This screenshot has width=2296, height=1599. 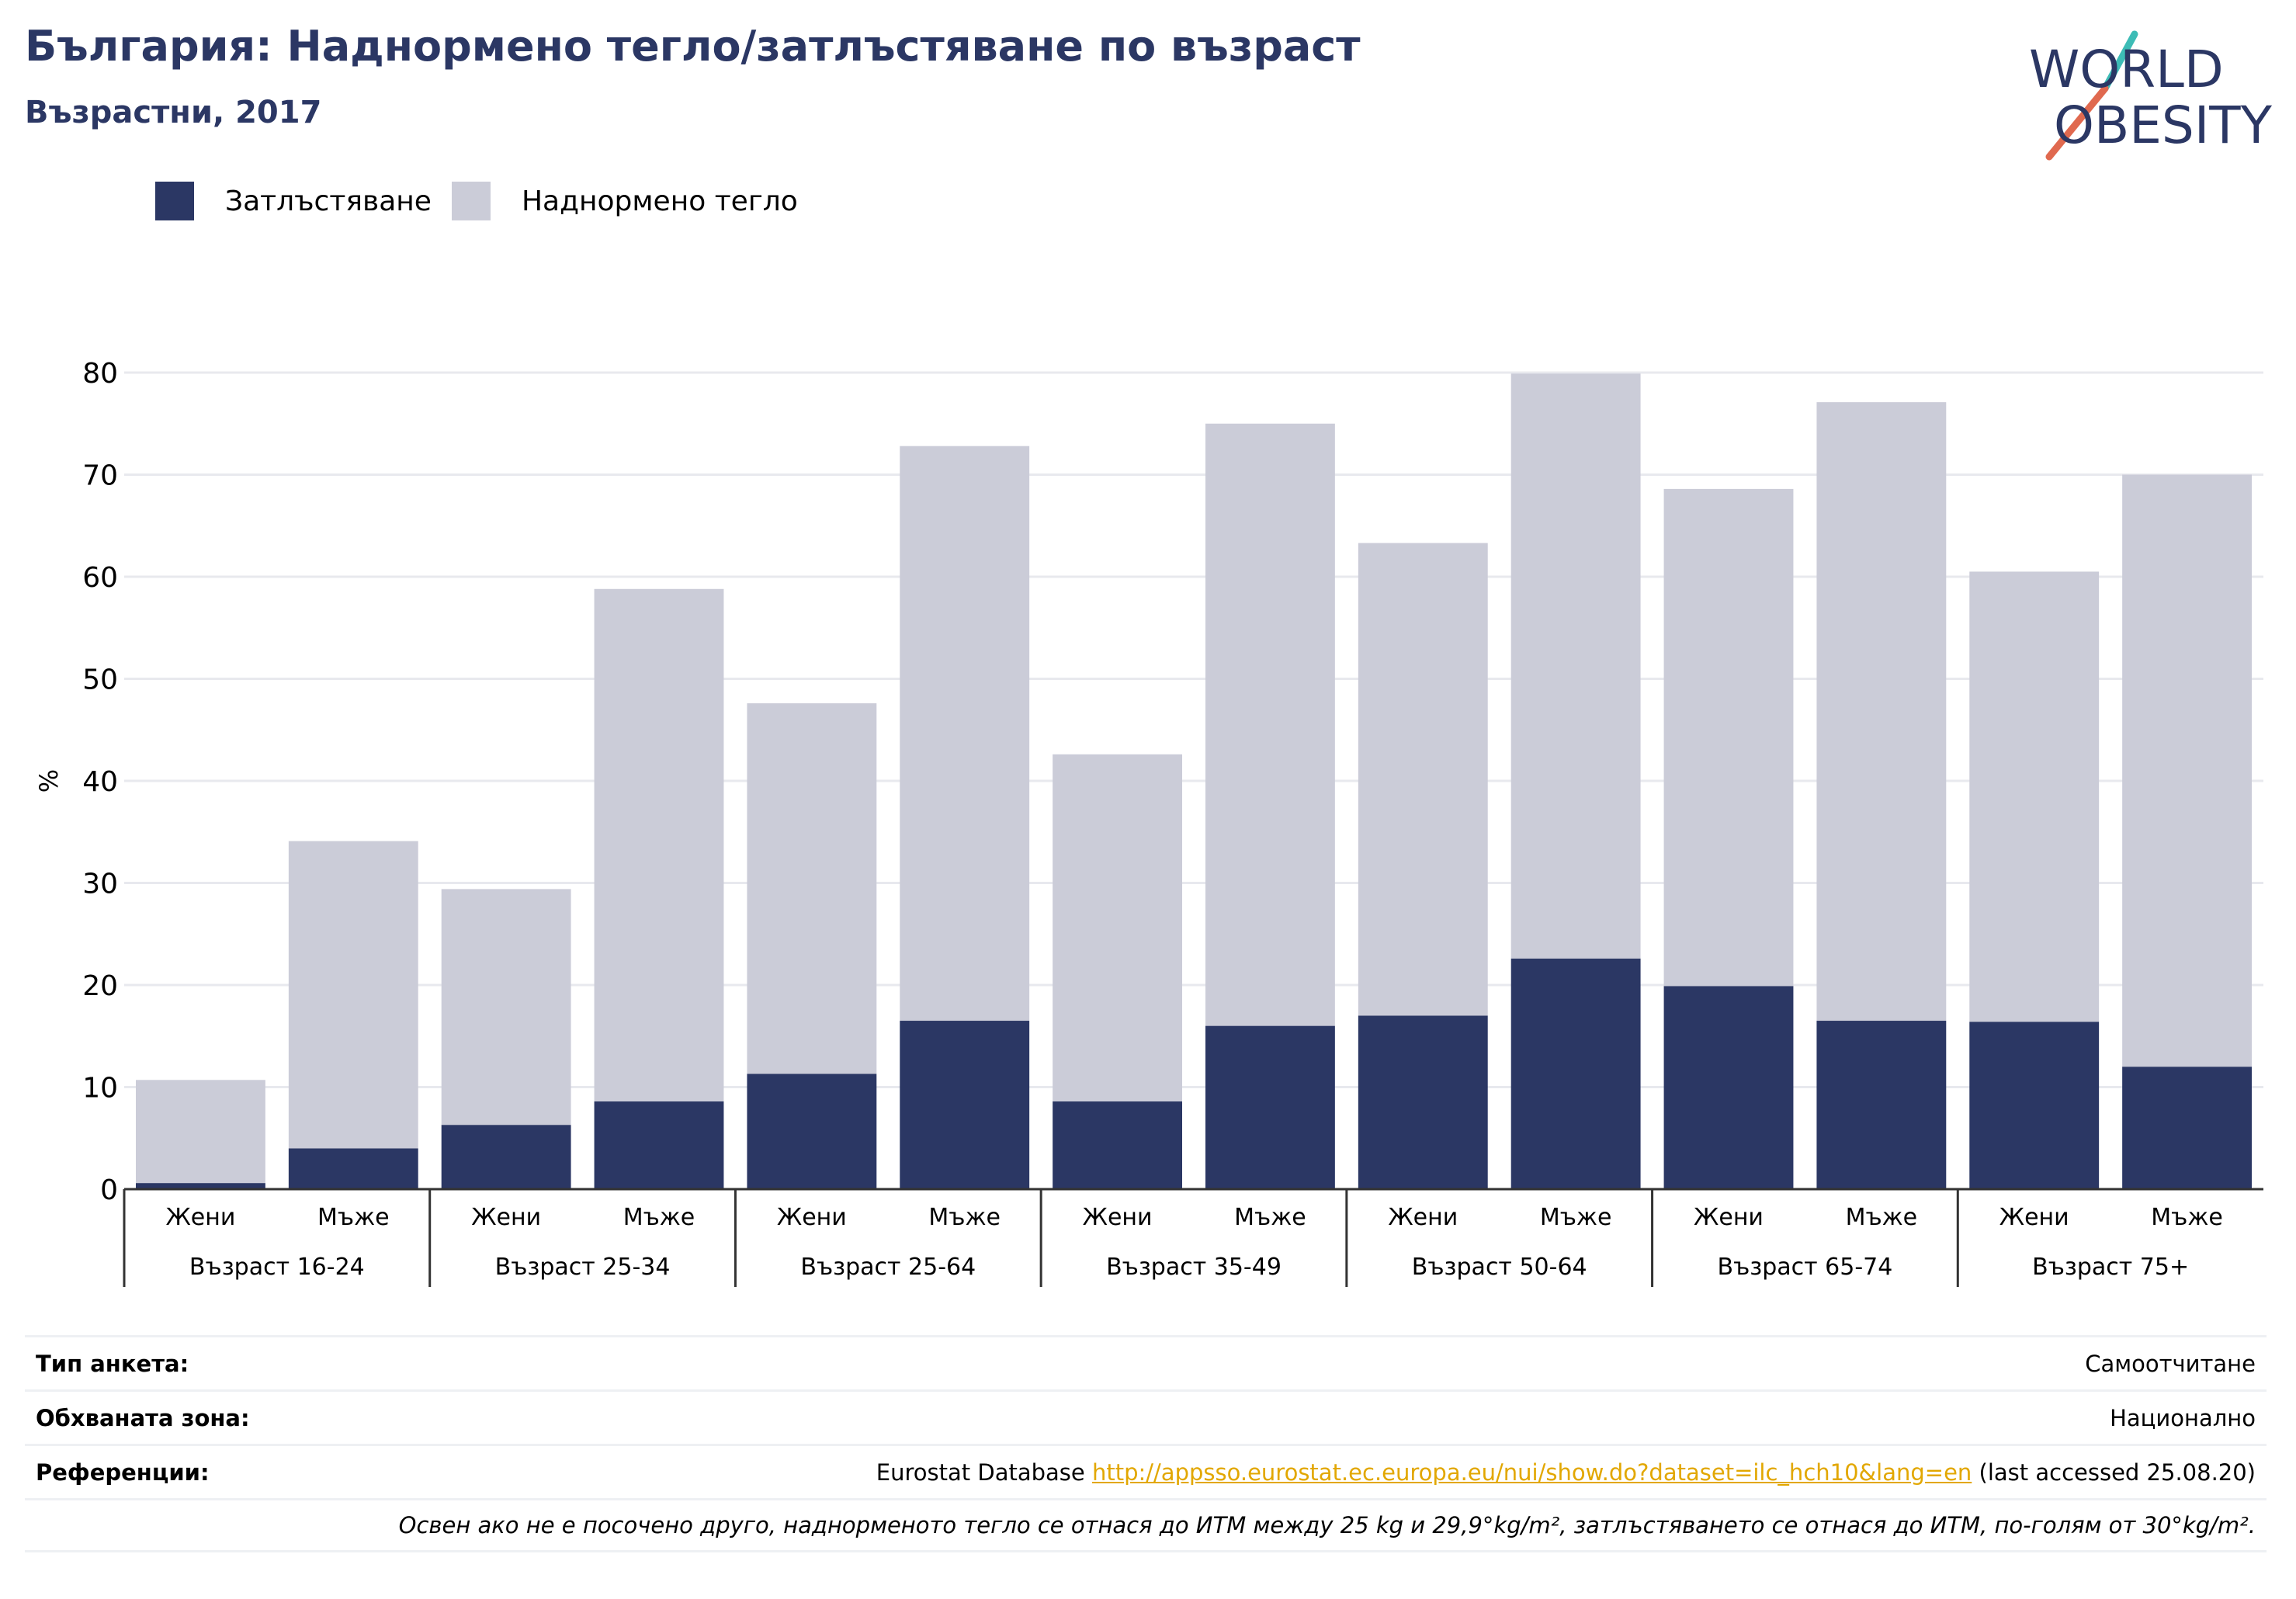 What do you see at coordinates (2077, 123) in the screenshot?
I see `logo-slash-bottom` at bounding box center [2077, 123].